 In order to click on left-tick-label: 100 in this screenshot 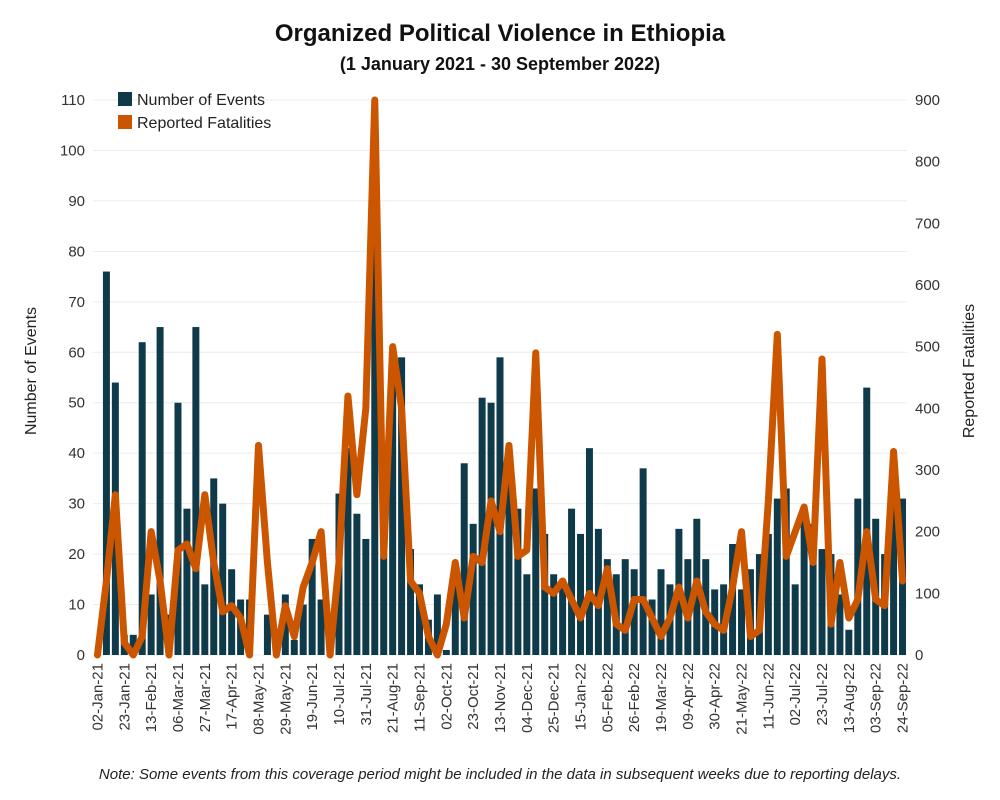, I will do `click(72, 150)`.